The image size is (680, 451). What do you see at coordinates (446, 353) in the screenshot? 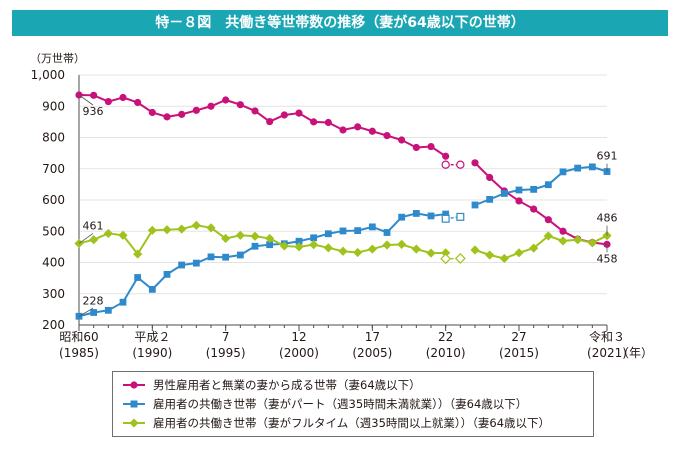
I see `x-tick-label-year: (2010)` at bounding box center [446, 353].